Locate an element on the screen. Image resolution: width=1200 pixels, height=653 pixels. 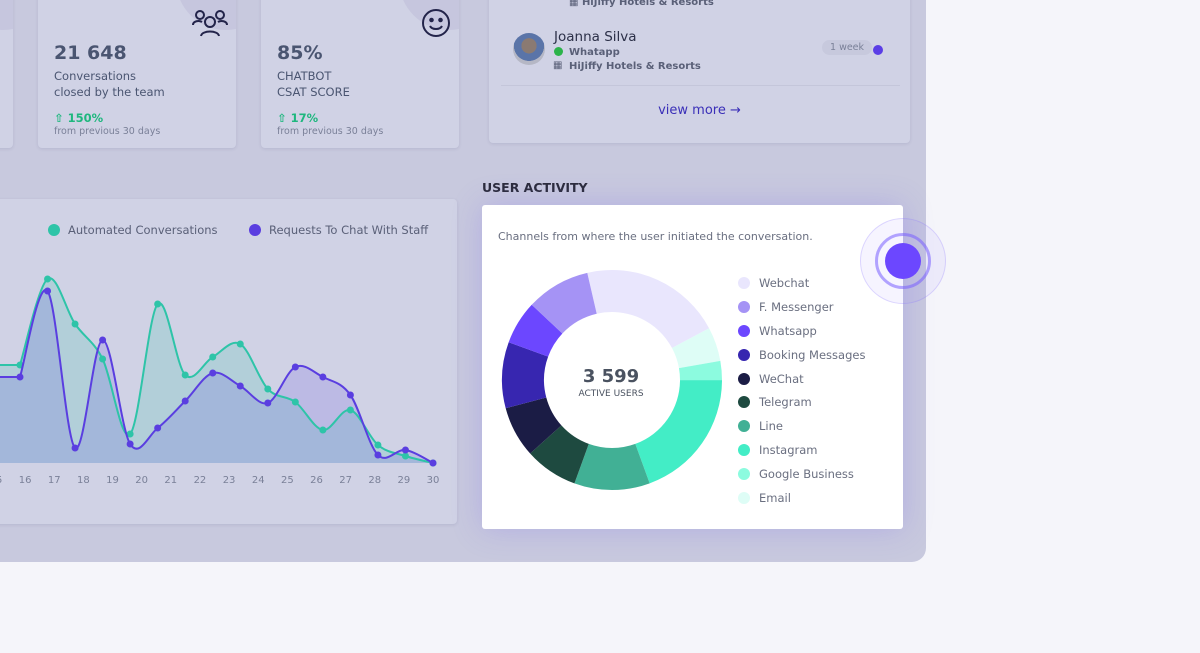
stat-value: 85% is located at coordinates (300, 53).